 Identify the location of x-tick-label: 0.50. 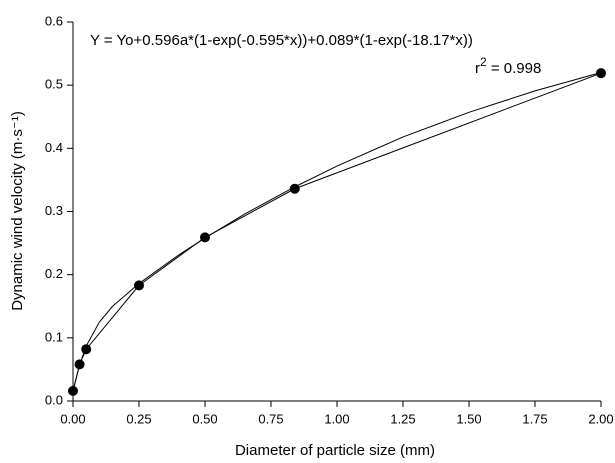
(204, 418).